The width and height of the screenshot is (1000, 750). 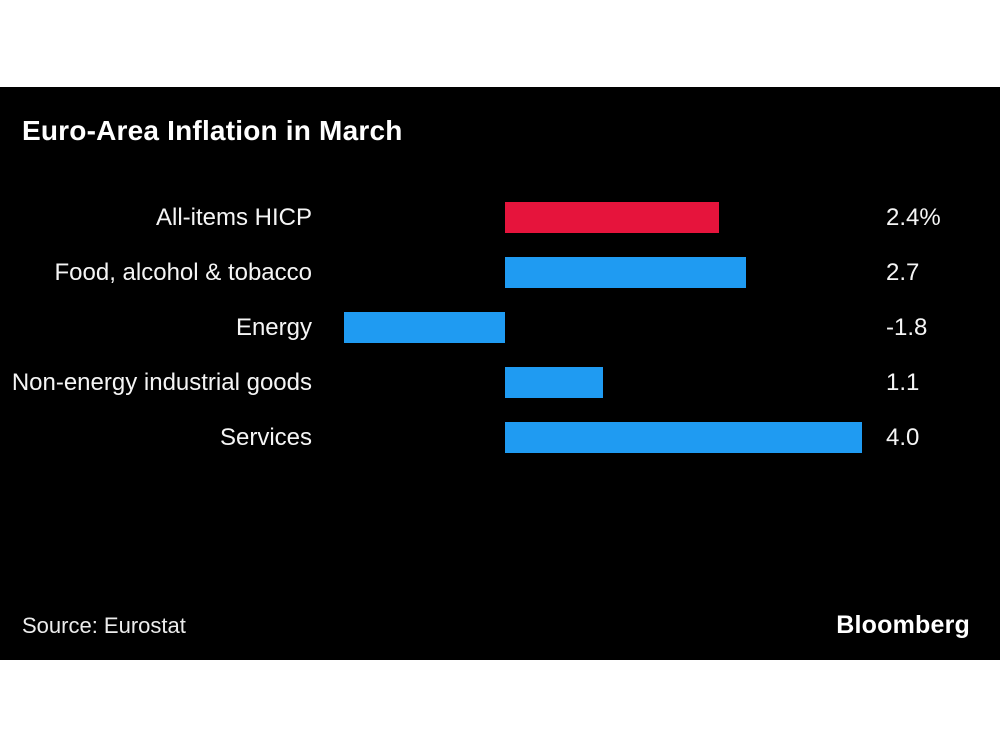 What do you see at coordinates (104, 625) in the screenshot?
I see `source-note: Source: Eurostat` at bounding box center [104, 625].